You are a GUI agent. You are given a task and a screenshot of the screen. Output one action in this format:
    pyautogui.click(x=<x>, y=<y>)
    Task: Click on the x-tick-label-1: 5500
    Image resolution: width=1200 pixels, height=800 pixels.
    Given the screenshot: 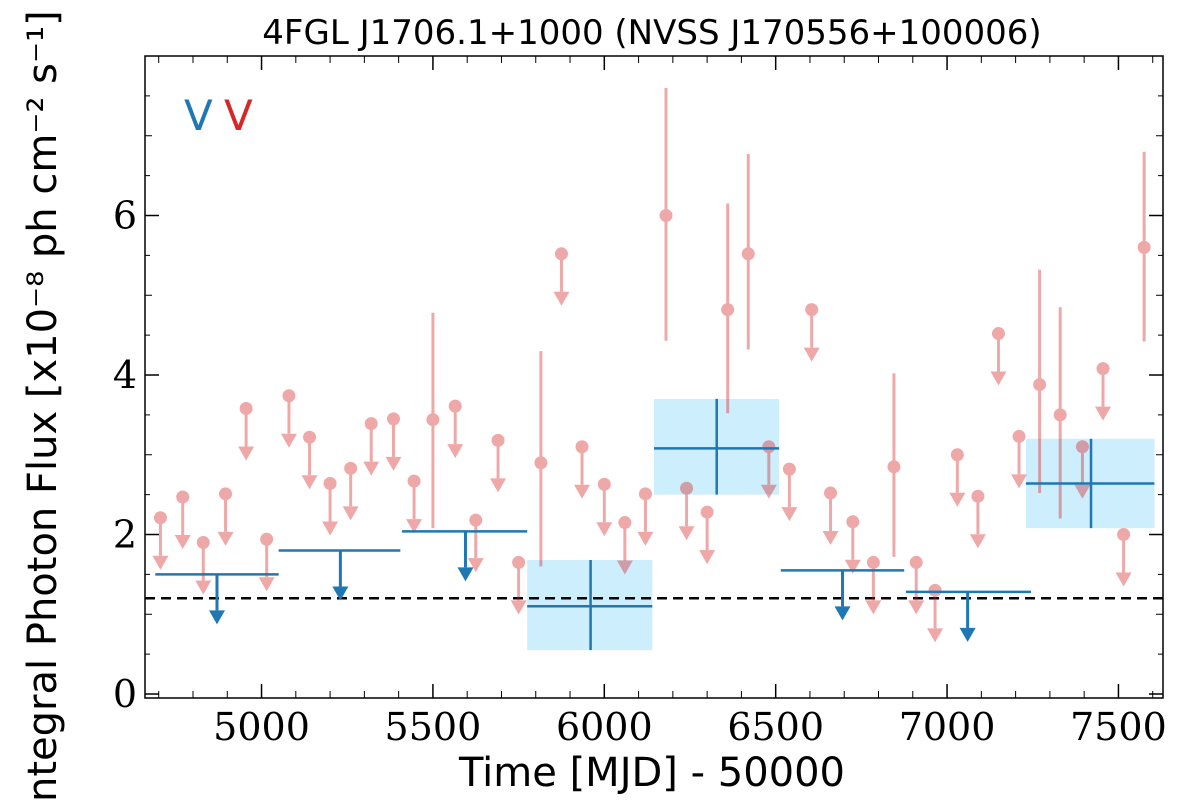 What is the action you would take?
    pyautogui.click(x=433, y=727)
    